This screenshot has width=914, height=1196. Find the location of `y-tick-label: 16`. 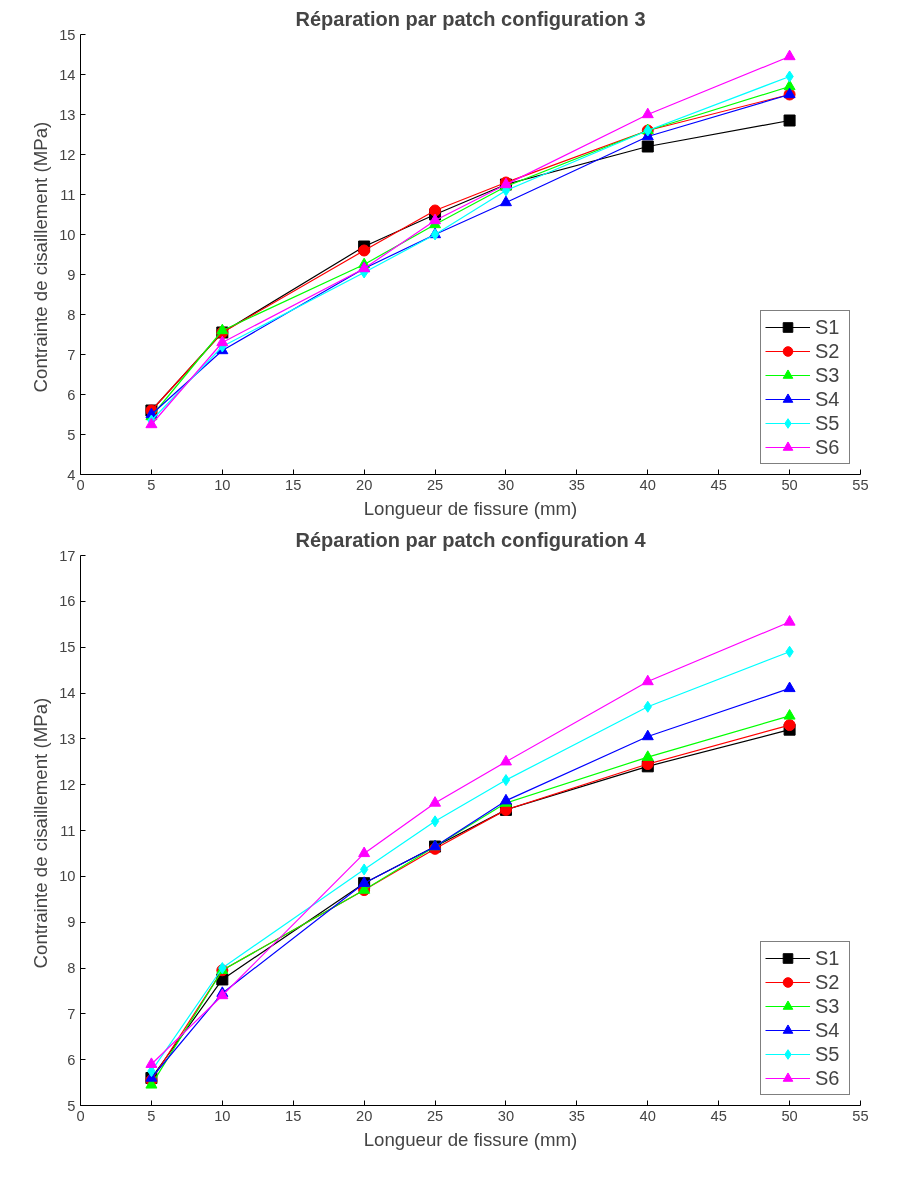

y-tick-label: 16 is located at coordinates (67, 601).